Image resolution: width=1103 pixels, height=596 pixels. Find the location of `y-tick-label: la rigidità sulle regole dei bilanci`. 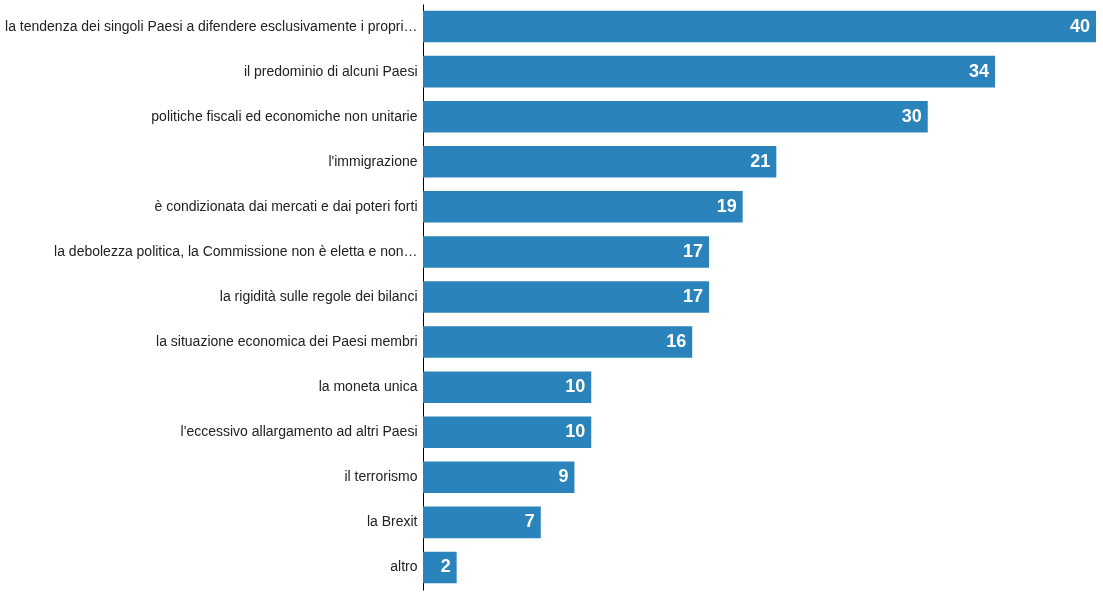

y-tick-label: la rigidità sulle regole dei bilanci is located at coordinates (318, 296).